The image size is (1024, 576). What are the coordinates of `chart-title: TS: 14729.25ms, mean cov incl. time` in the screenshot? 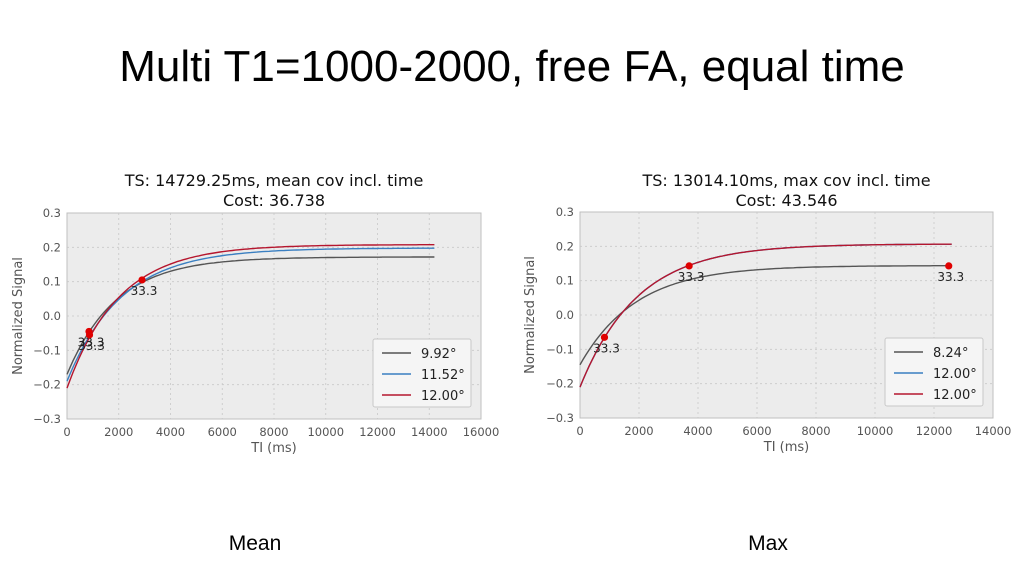 It's located at (274, 180).